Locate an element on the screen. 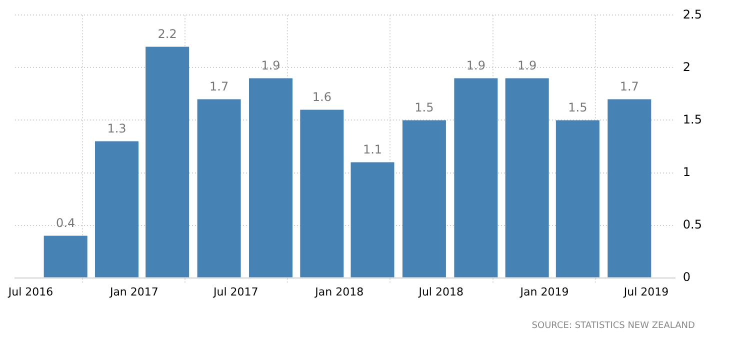 This screenshot has height=340, width=730. data-label: 1.1 is located at coordinates (372, 149).